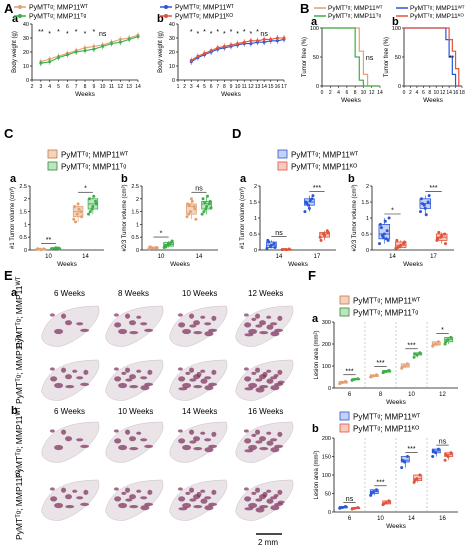 The height and width of the screenshot is (550, 468). I want to click on sub-label-Fb: b, so click(315, 429).